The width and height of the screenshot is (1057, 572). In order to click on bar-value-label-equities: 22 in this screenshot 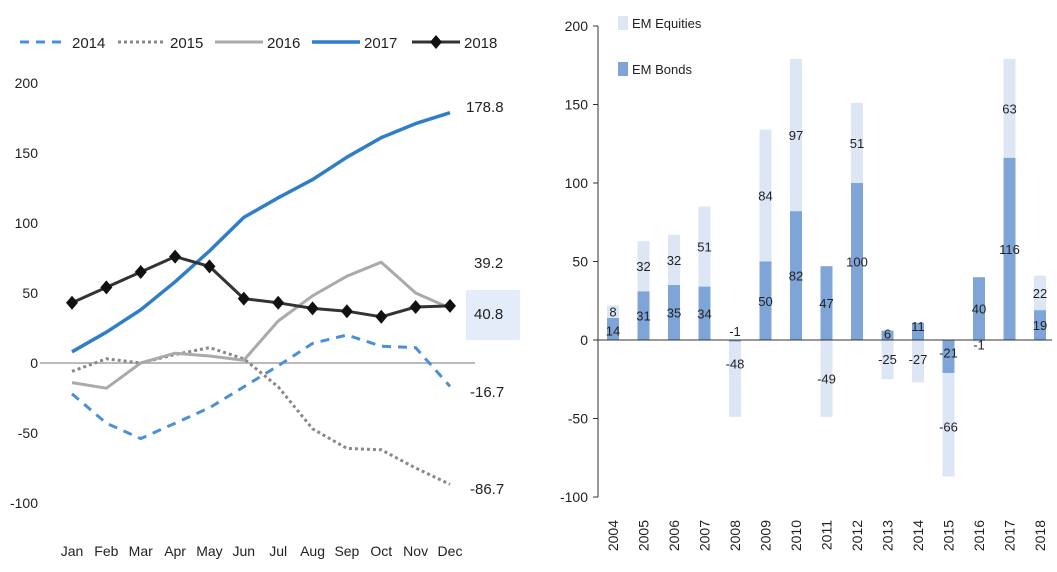, I will do `click(1040, 293)`.